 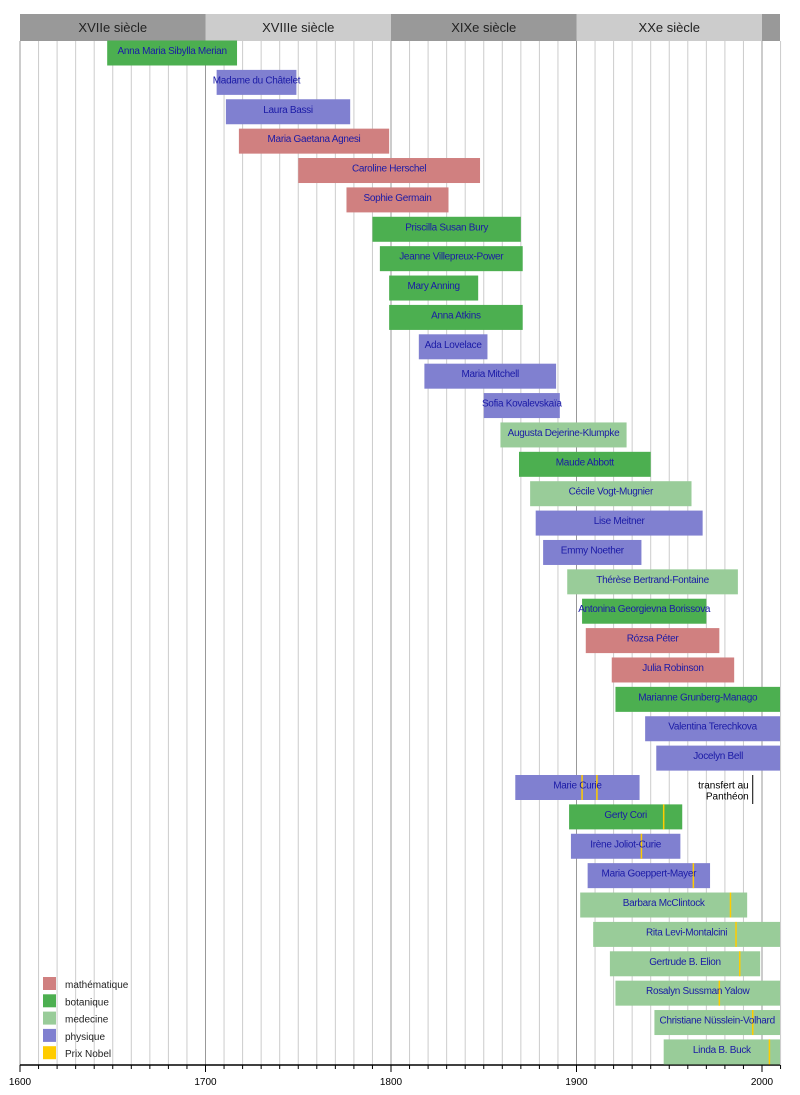 I want to click on legend-label: Prix Nobel, so click(x=88, y=1054).